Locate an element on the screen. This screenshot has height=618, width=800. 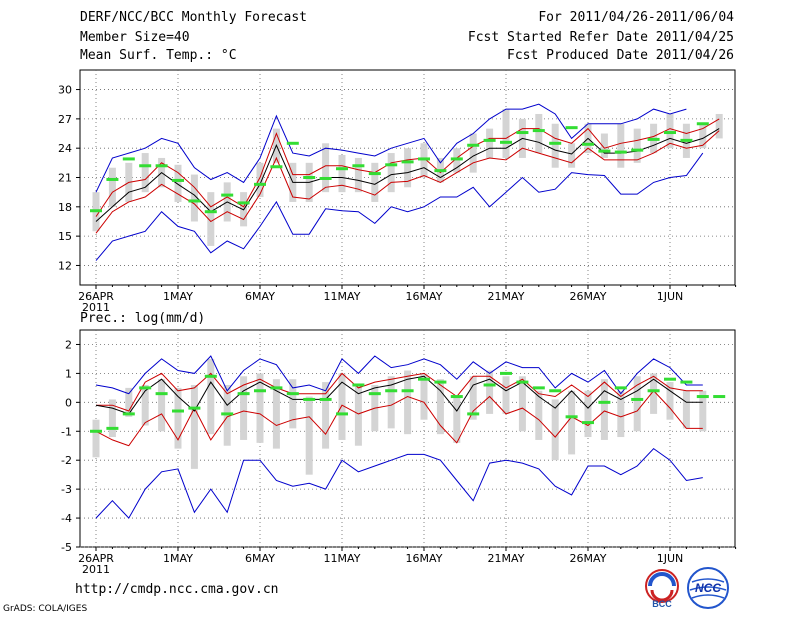
y-tick-label-prec: 1 is located at coordinates (68, 373).